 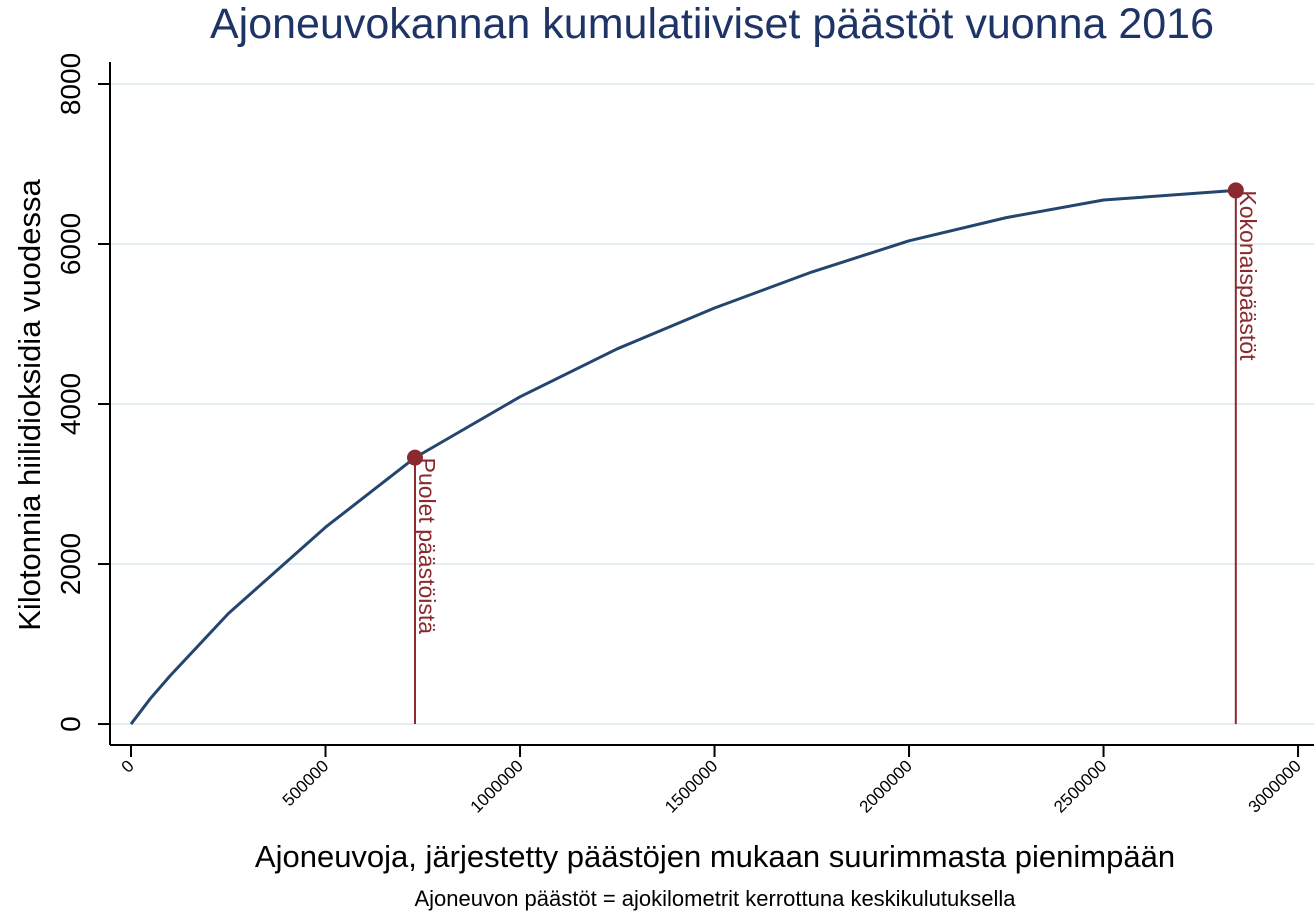 What do you see at coordinates (70, 404) in the screenshot?
I see `y-tick-label: 4000` at bounding box center [70, 404].